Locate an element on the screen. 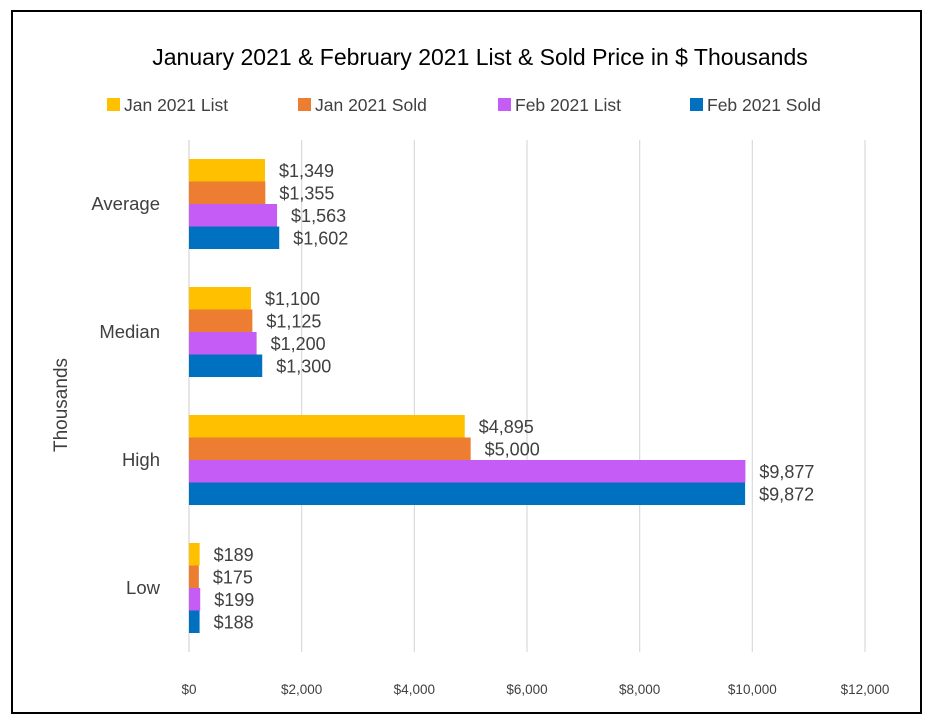 This screenshot has width=935, height=716. category-label: Median is located at coordinates (129, 331).